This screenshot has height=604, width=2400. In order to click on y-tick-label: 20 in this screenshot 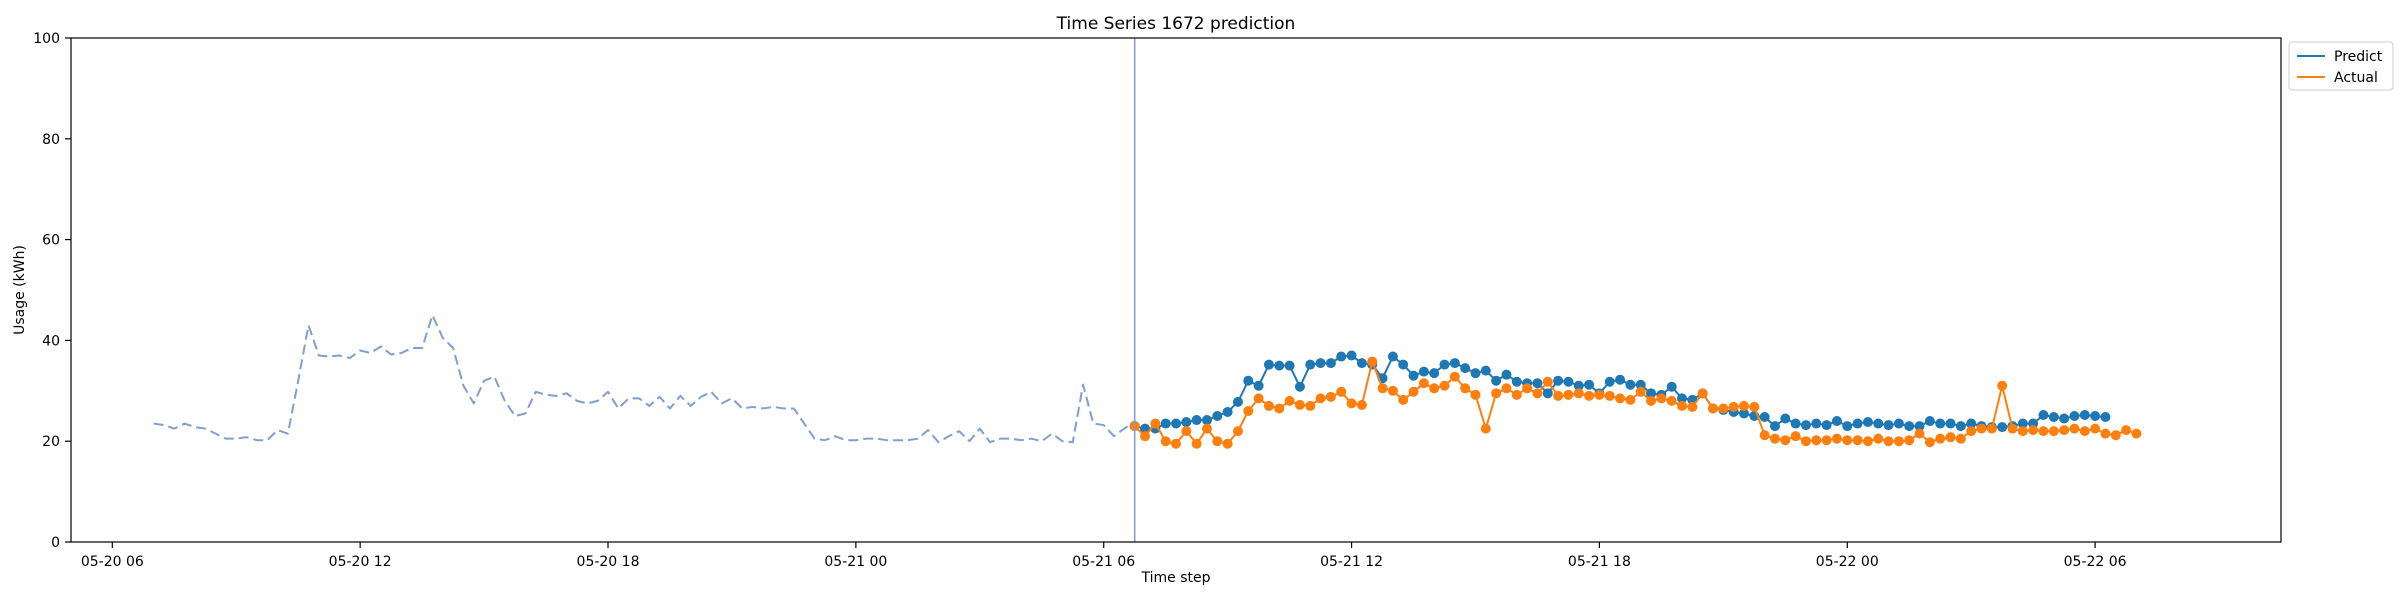, I will do `click(51, 442)`.